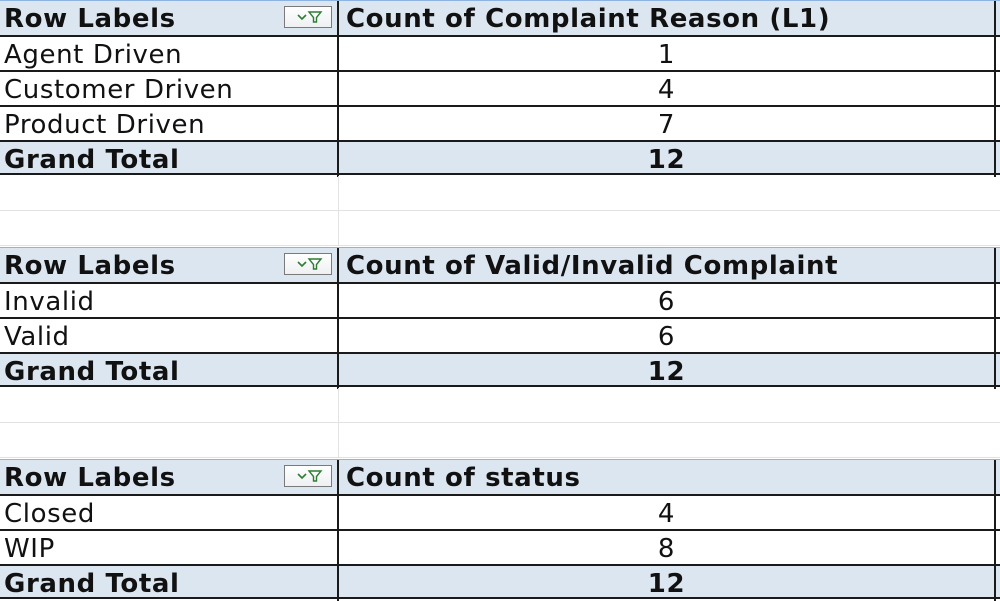 The height and width of the screenshot is (601, 1000). What do you see at coordinates (667, 265) in the screenshot?
I see `value-field-header: Count of Valid/Invalid Complaint` at bounding box center [667, 265].